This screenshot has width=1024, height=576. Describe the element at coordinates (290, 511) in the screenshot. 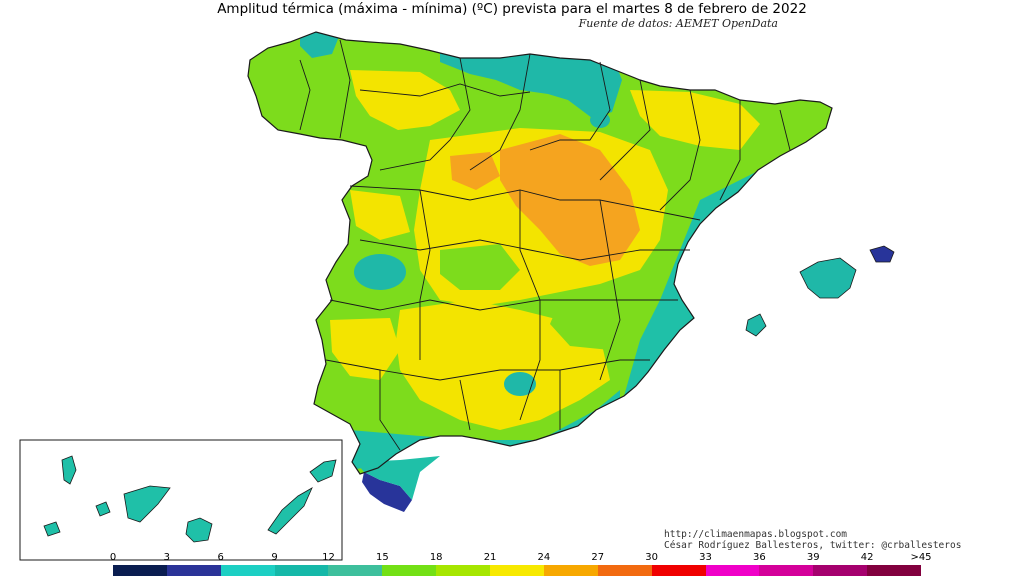

I see `fuerteventura-island` at that location.